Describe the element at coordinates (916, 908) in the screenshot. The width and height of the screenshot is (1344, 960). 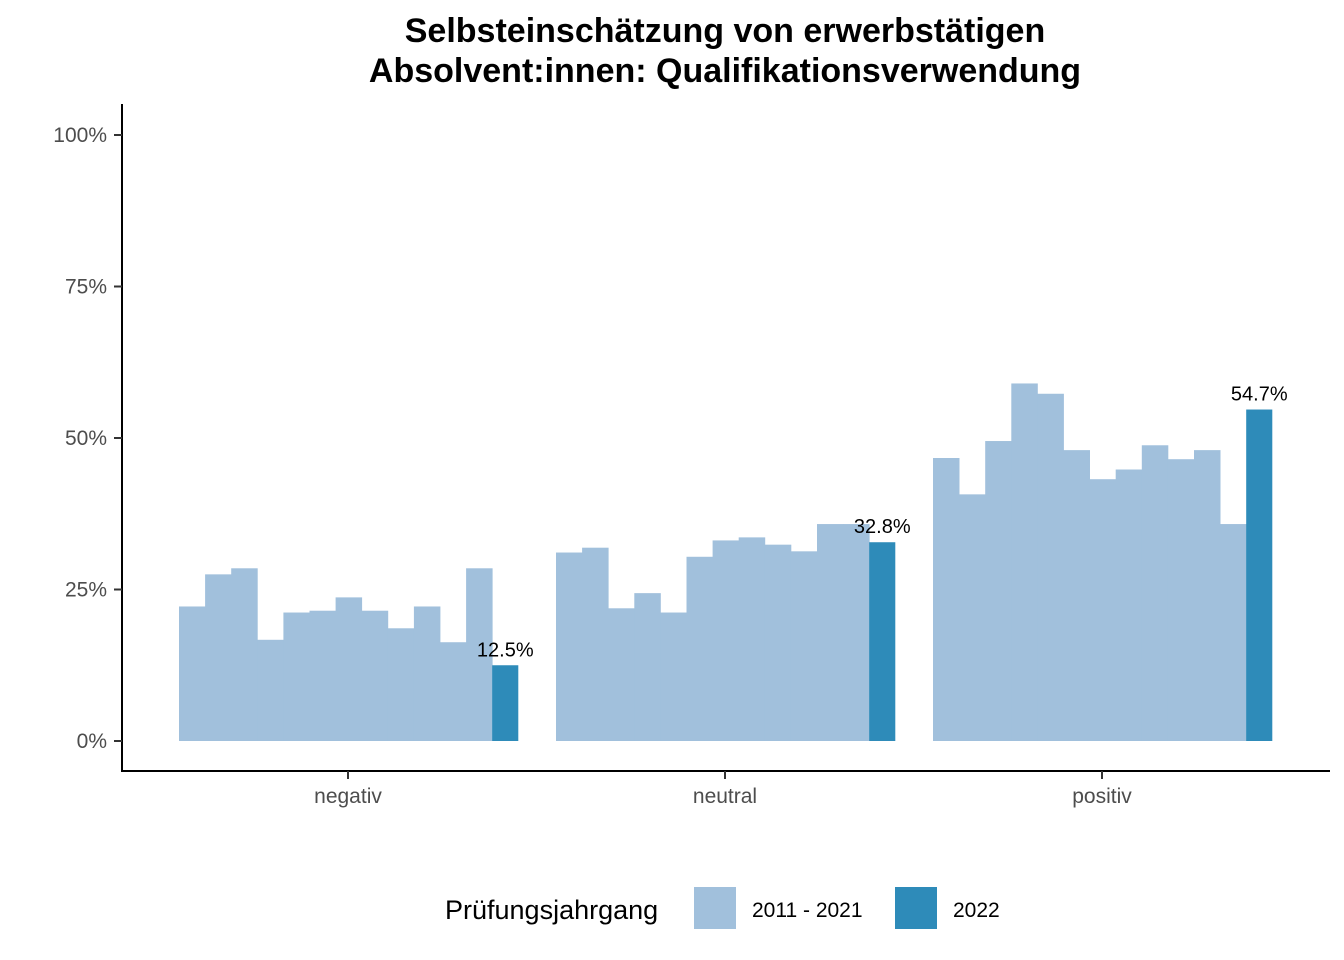
I see `legend-key-2022` at that location.